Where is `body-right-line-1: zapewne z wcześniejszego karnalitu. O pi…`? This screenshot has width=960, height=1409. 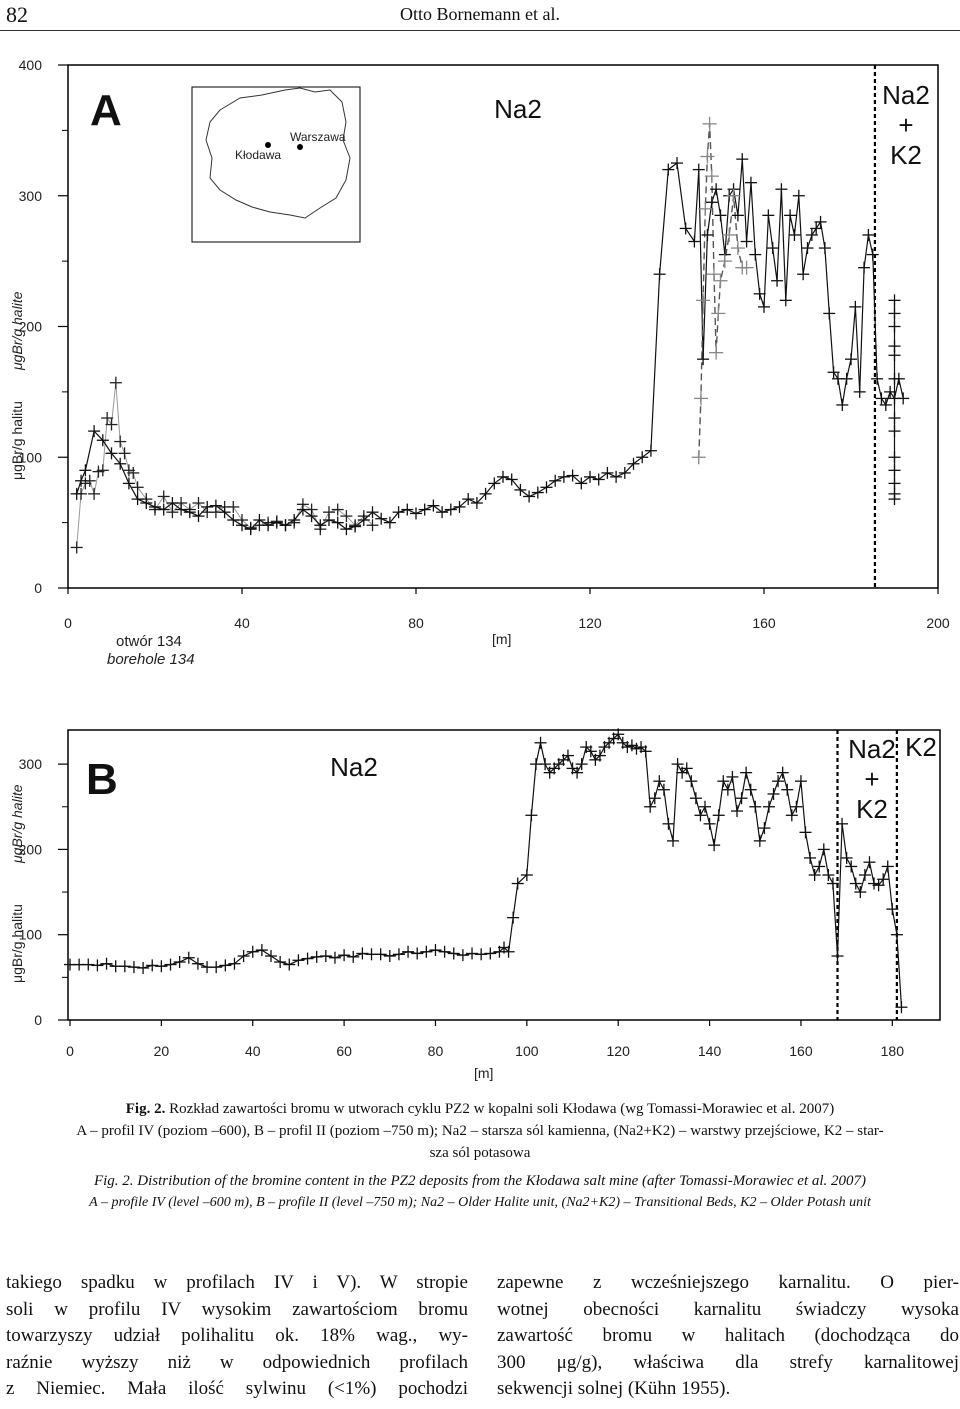
body-right-line-1: zapewne z wcześniejszego karnalitu. O pi… is located at coordinates (728, 1282).